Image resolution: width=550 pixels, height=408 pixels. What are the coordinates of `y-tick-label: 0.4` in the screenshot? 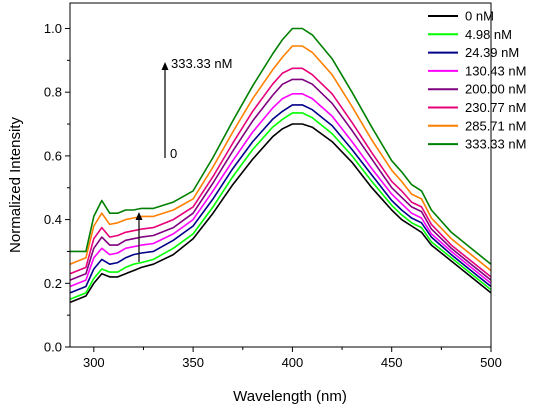 It's located at (53, 219).